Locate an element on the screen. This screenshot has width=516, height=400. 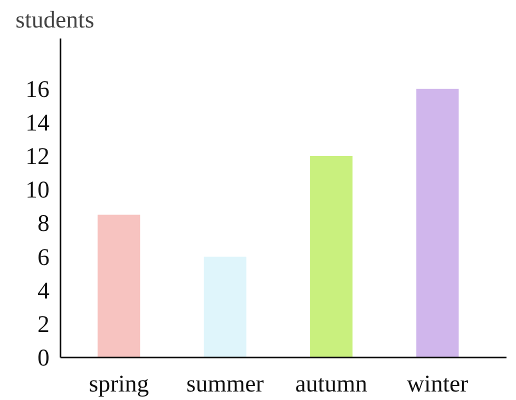
y-tick-label: 4 is located at coordinates (44, 291).